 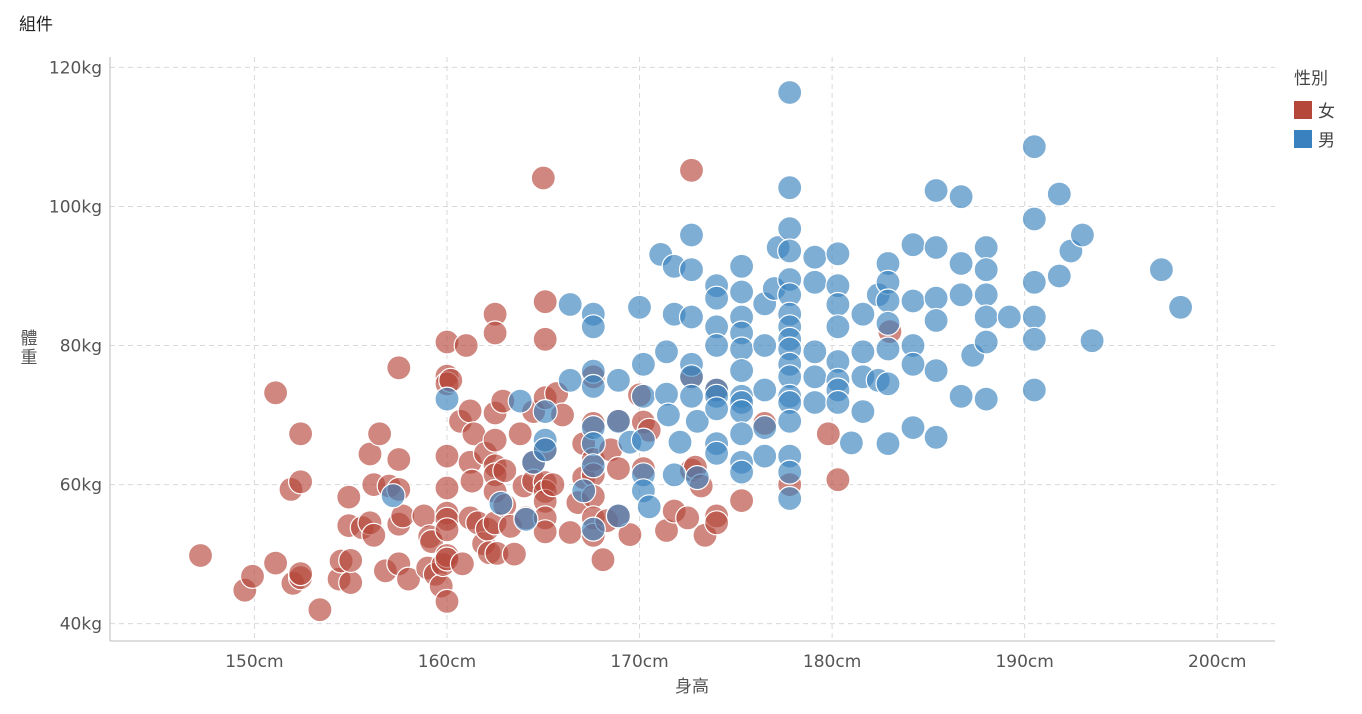 What do you see at coordinates (1314, 109) in the screenshot?
I see `legend-item: 女` at bounding box center [1314, 109].